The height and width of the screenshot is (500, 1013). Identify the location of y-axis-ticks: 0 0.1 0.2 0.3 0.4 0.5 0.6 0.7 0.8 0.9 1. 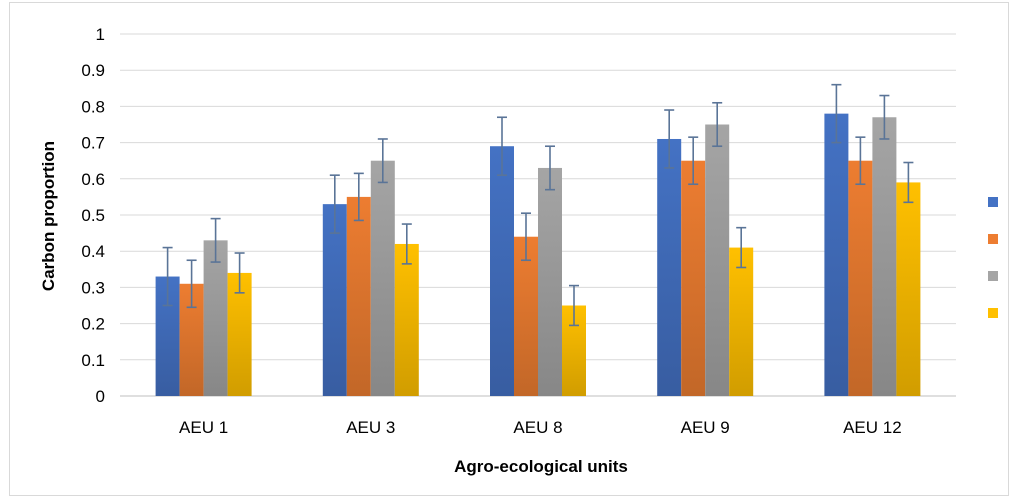
(93, 215).